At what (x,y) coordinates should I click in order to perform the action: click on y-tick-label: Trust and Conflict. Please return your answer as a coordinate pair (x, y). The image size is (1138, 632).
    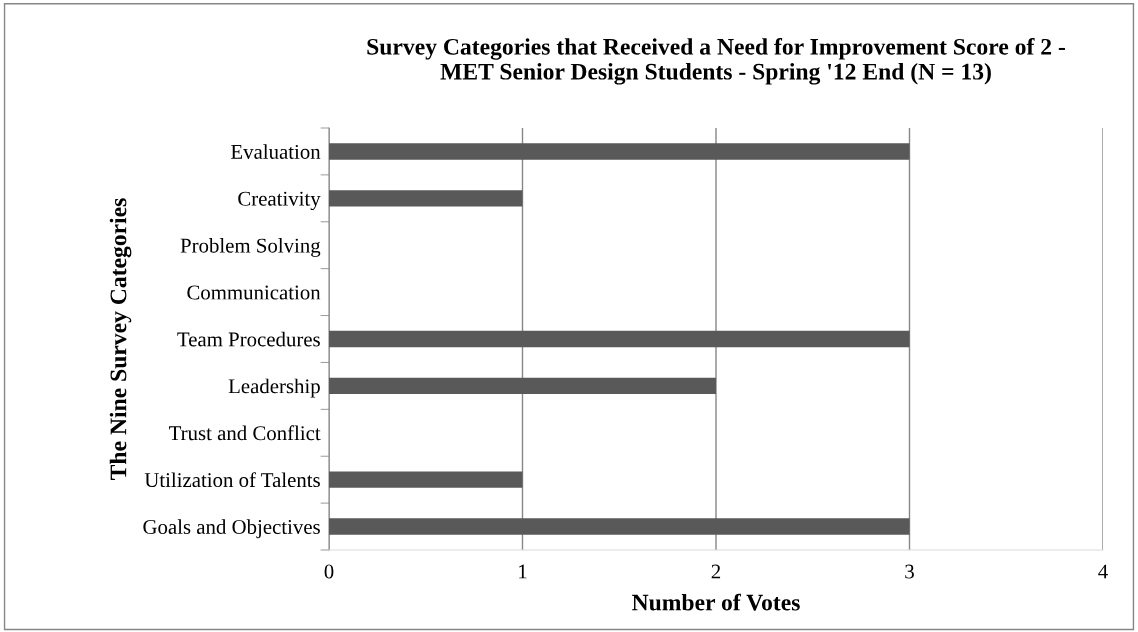
    Looking at the image, I should click on (245, 433).